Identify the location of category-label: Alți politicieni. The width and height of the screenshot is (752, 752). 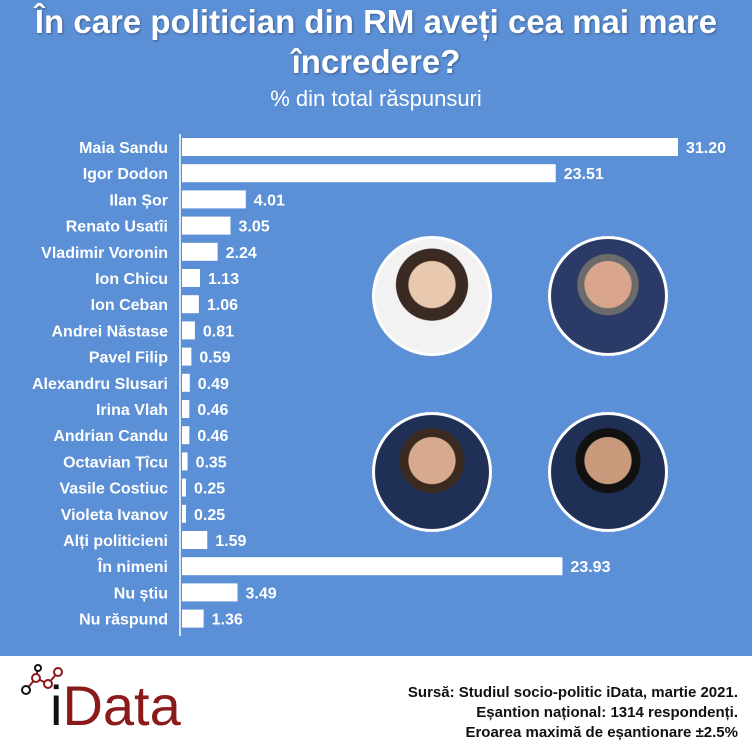
(115, 541).